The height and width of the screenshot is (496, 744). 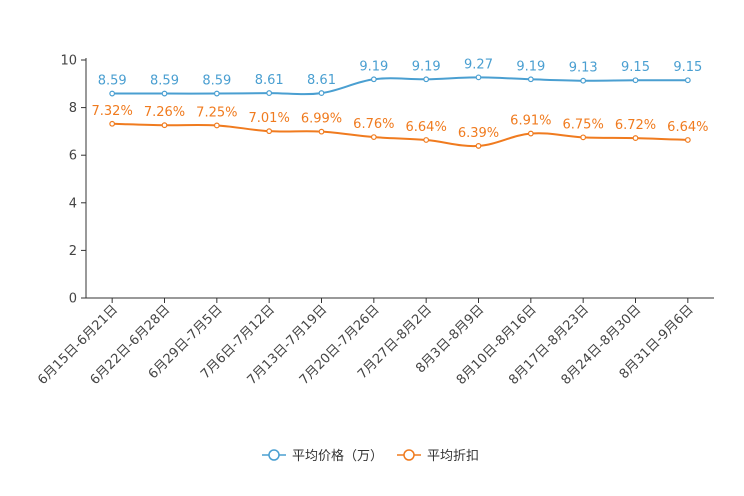 I want to click on data-label: 6.75%, so click(x=583, y=124).